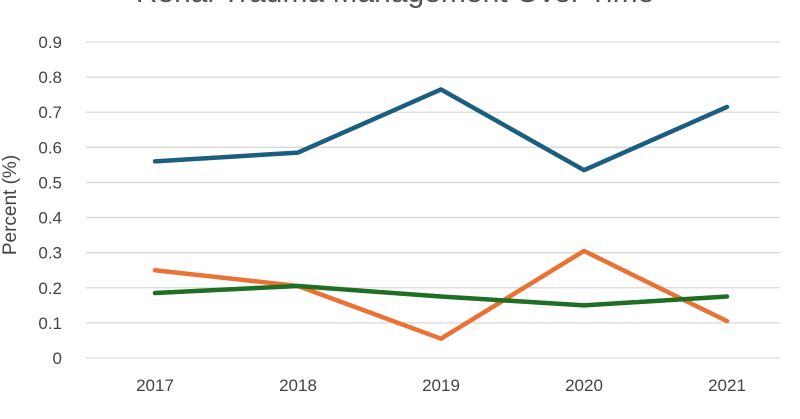 This screenshot has width=800, height=419. I want to click on y-tick-label: 0.6, so click(50, 147).